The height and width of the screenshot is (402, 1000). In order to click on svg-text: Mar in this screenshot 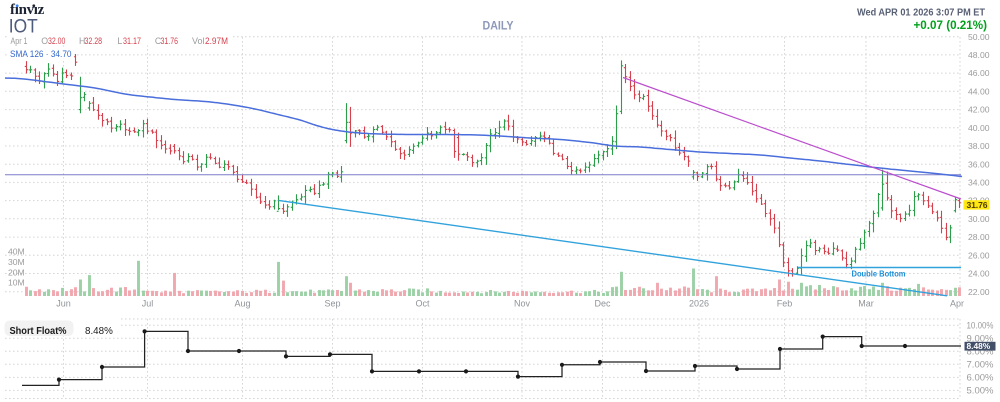, I will do `click(866, 304)`.